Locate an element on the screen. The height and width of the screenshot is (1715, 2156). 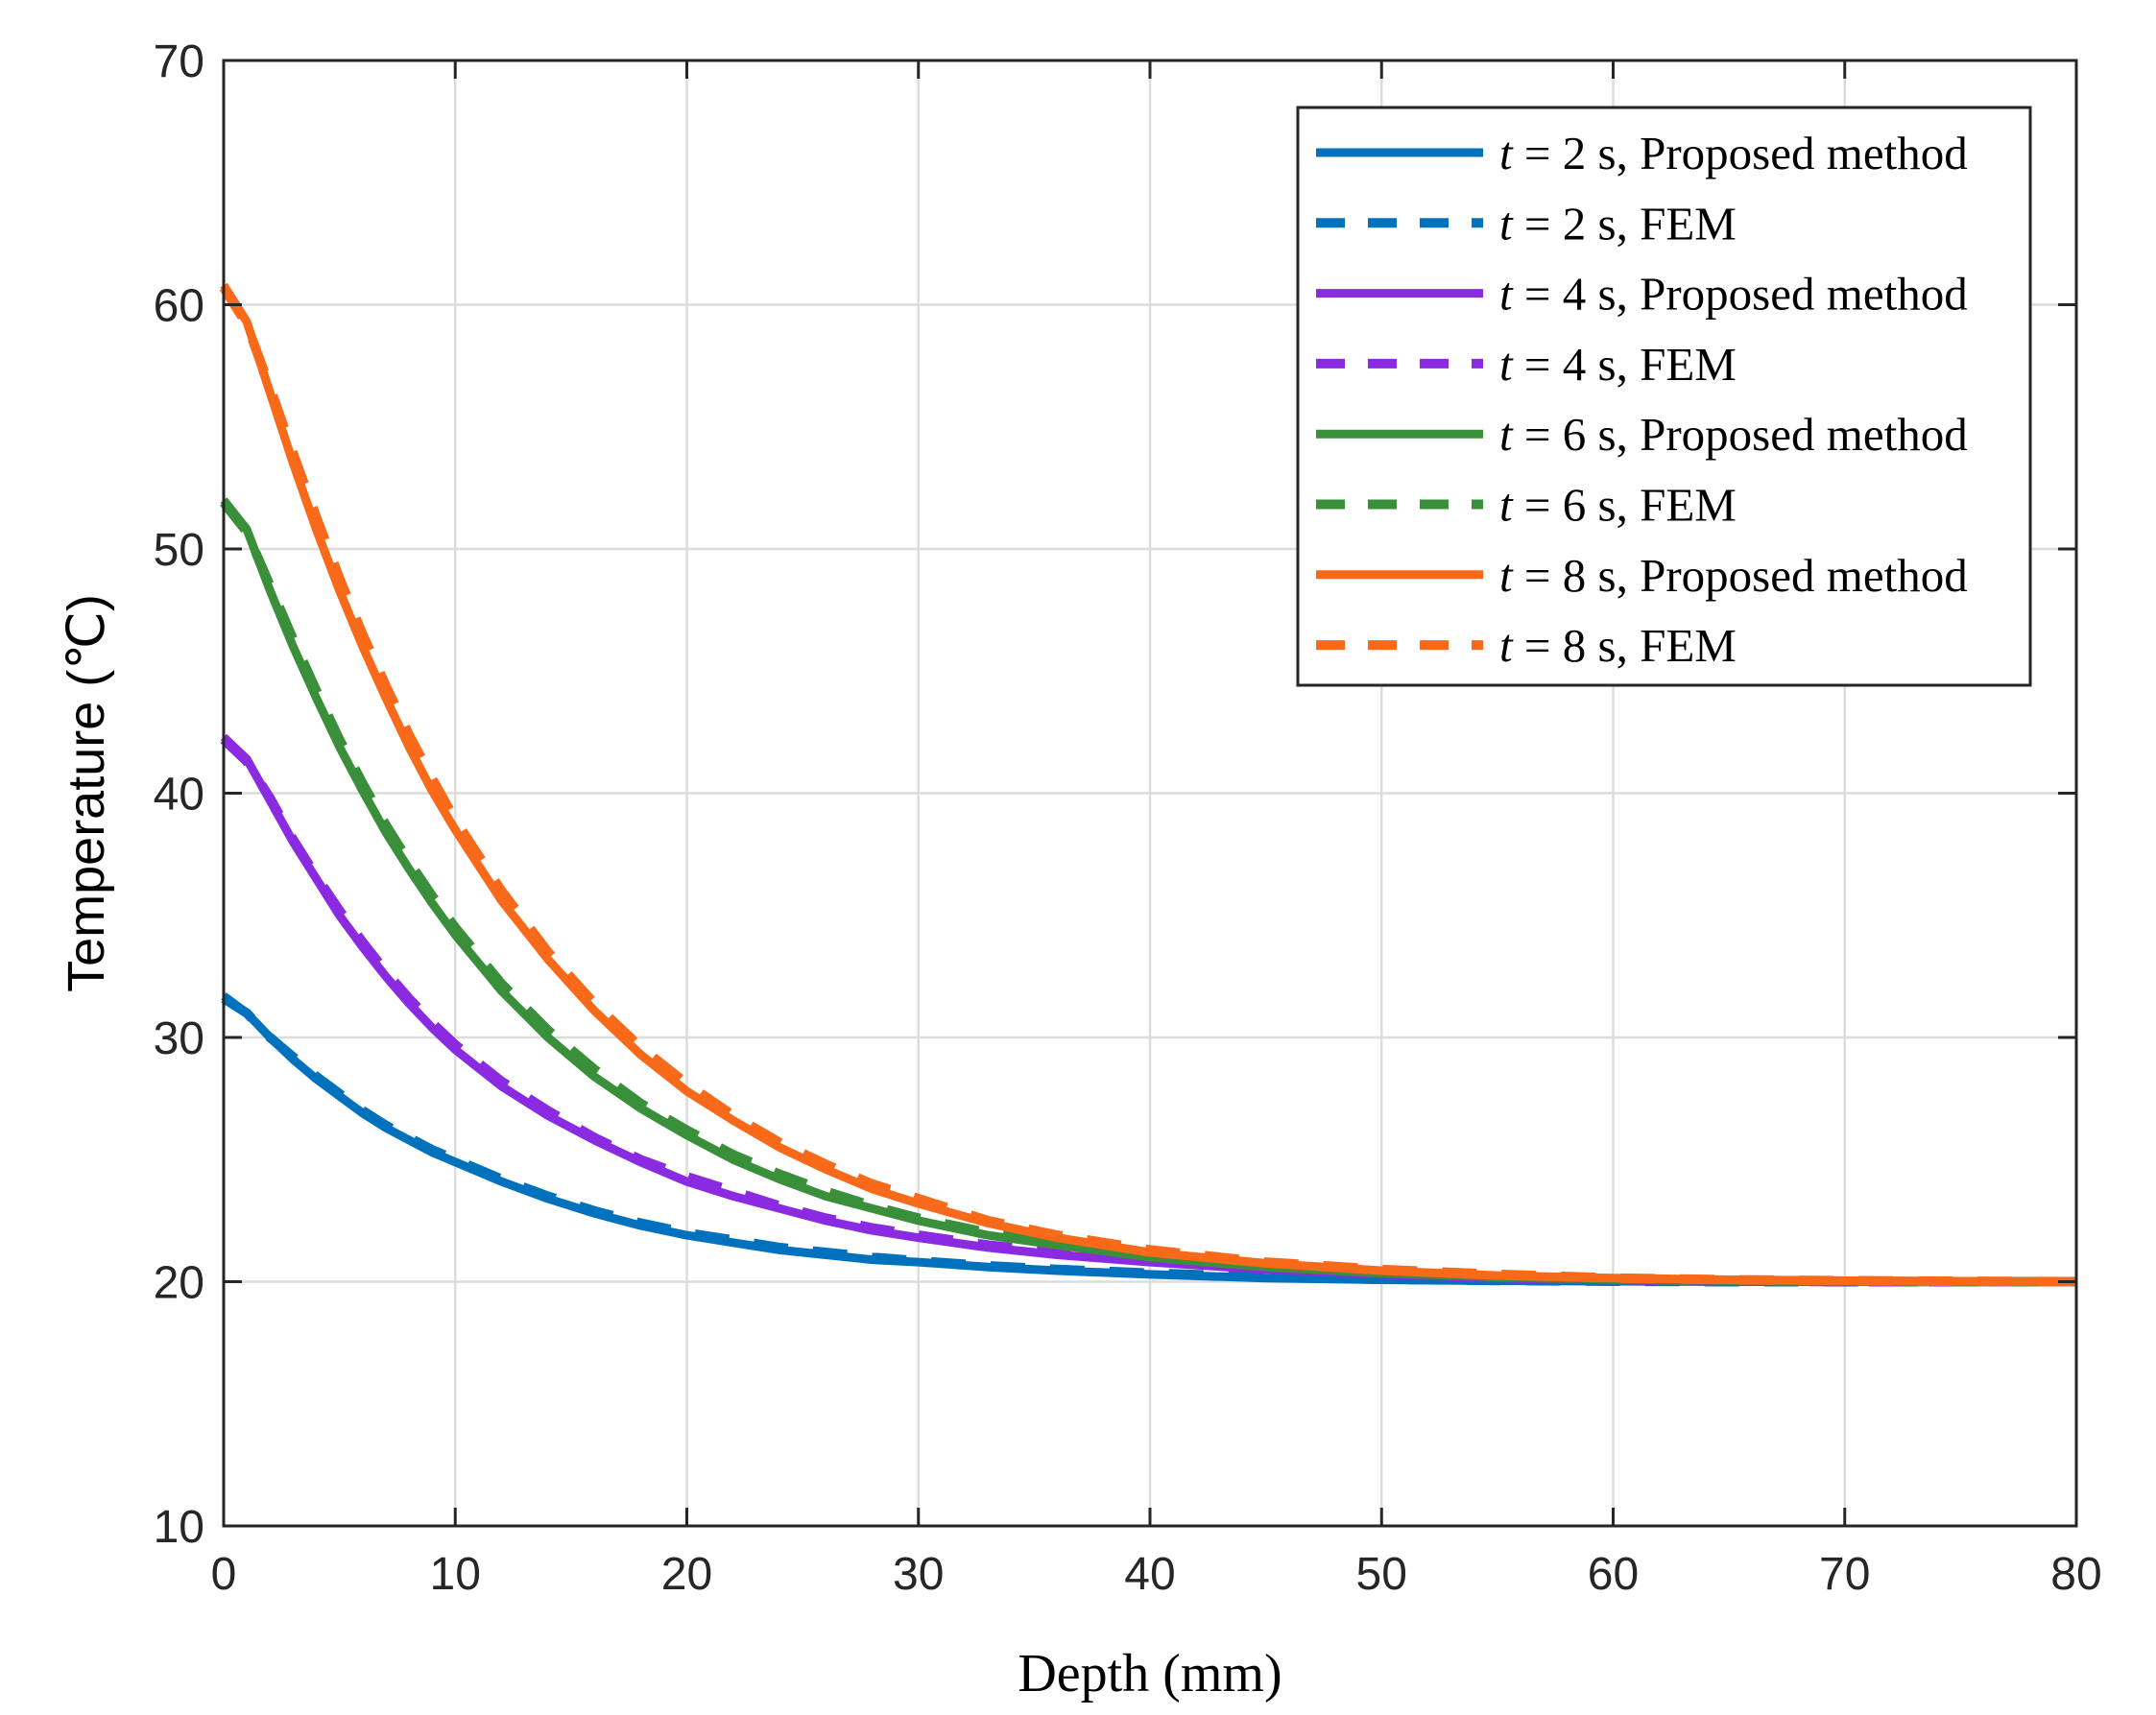
legend-label-7: t = 8 s, Proposed method is located at coordinates (1733, 575).